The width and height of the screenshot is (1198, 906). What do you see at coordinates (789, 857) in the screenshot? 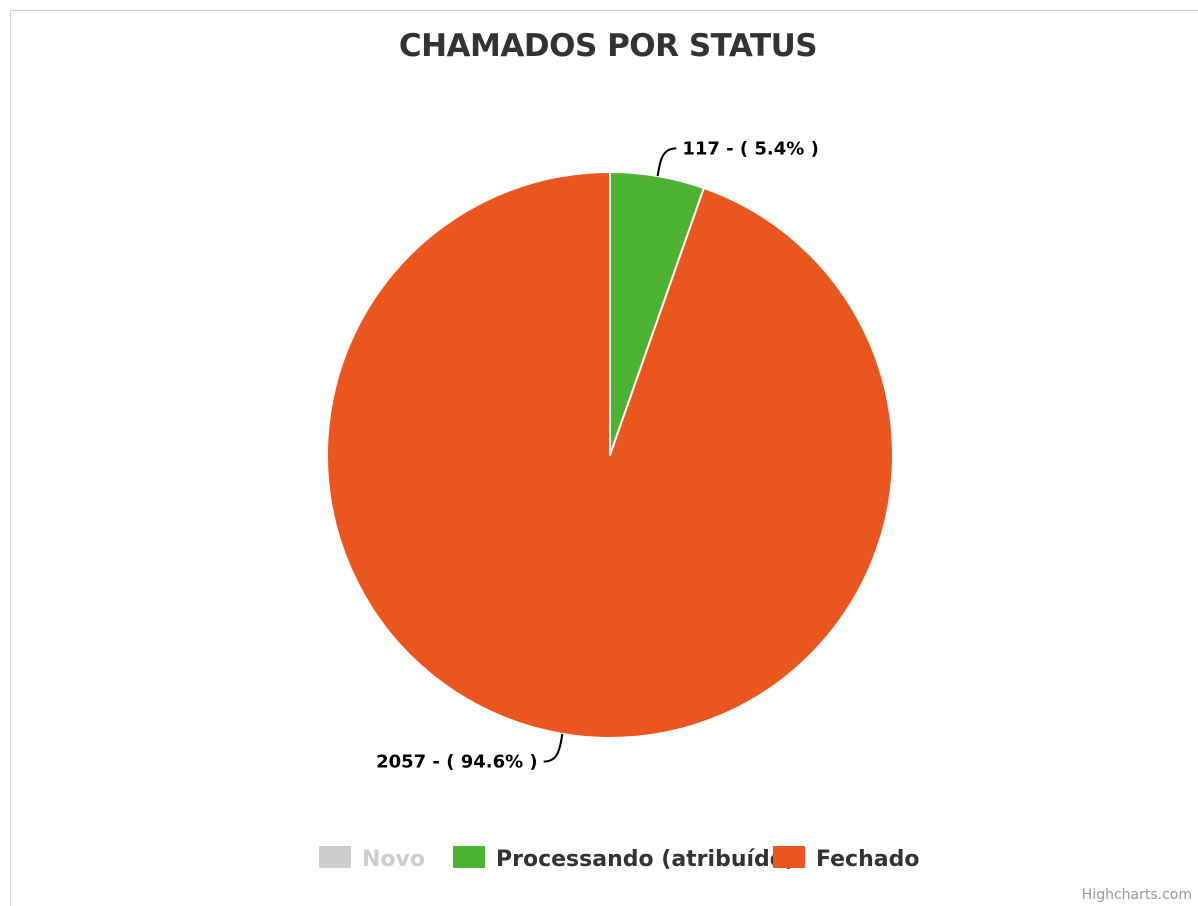
I see `legend-swatch-fechado` at bounding box center [789, 857].